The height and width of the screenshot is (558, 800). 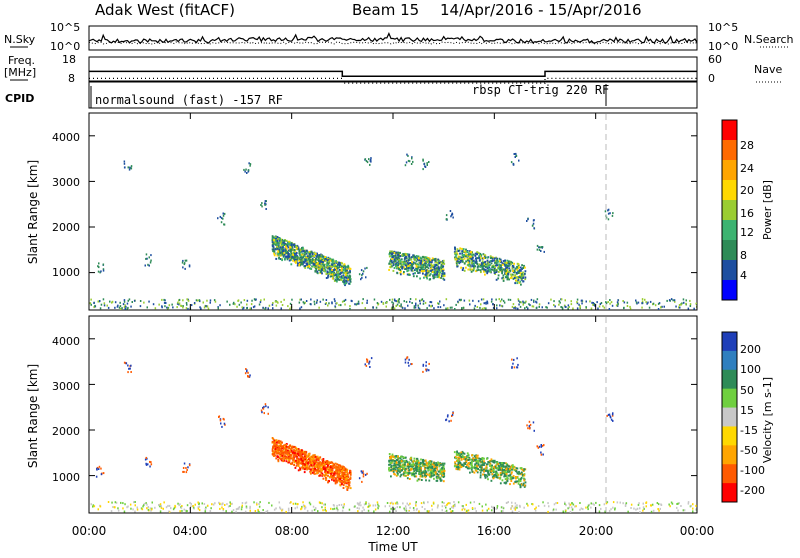 I want to click on cpid-label: CPID, so click(x=19, y=98).